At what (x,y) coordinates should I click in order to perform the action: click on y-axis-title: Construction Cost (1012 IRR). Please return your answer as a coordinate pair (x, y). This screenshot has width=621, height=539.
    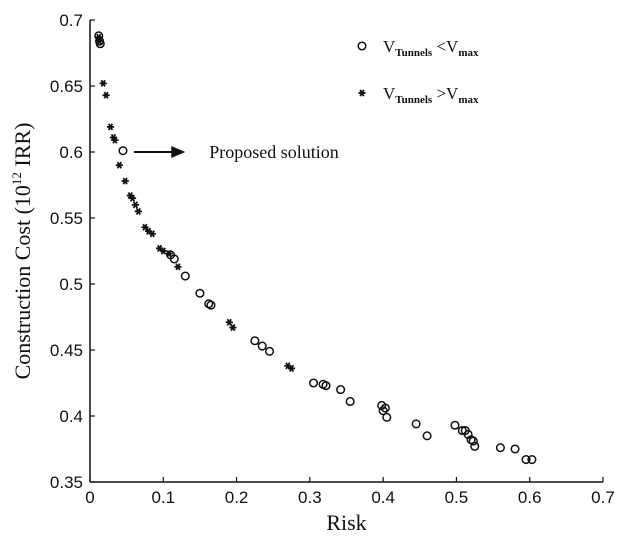
    Looking at the image, I should click on (22, 251).